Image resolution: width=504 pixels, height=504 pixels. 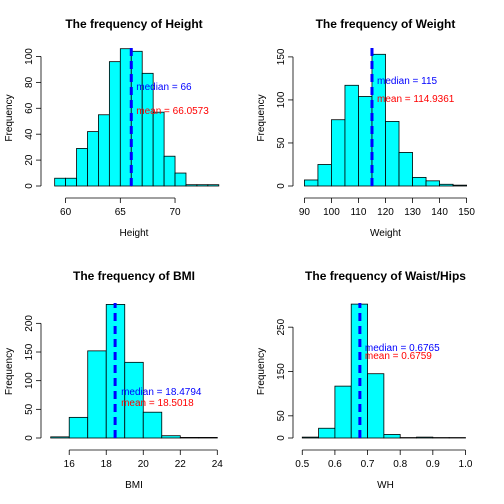 What do you see at coordinates (164, 87) in the screenshot?
I see `median-annotation: median = 66` at bounding box center [164, 87].